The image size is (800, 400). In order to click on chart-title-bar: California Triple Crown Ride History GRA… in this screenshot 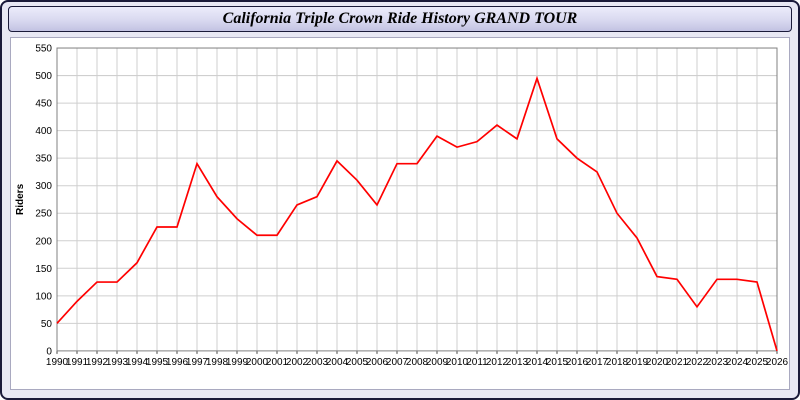, I will do `click(400, 19)`.